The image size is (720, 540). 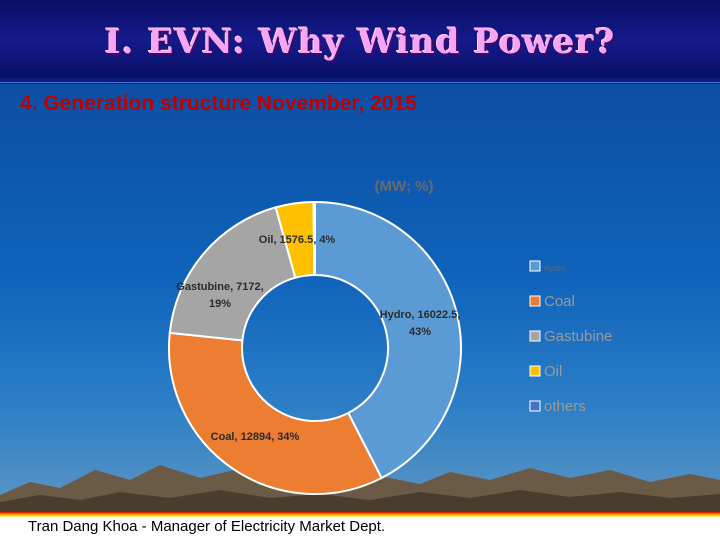 I want to click on slice-label-oil: Oil, 1576.5, 4%, so click(x=297, y=240).